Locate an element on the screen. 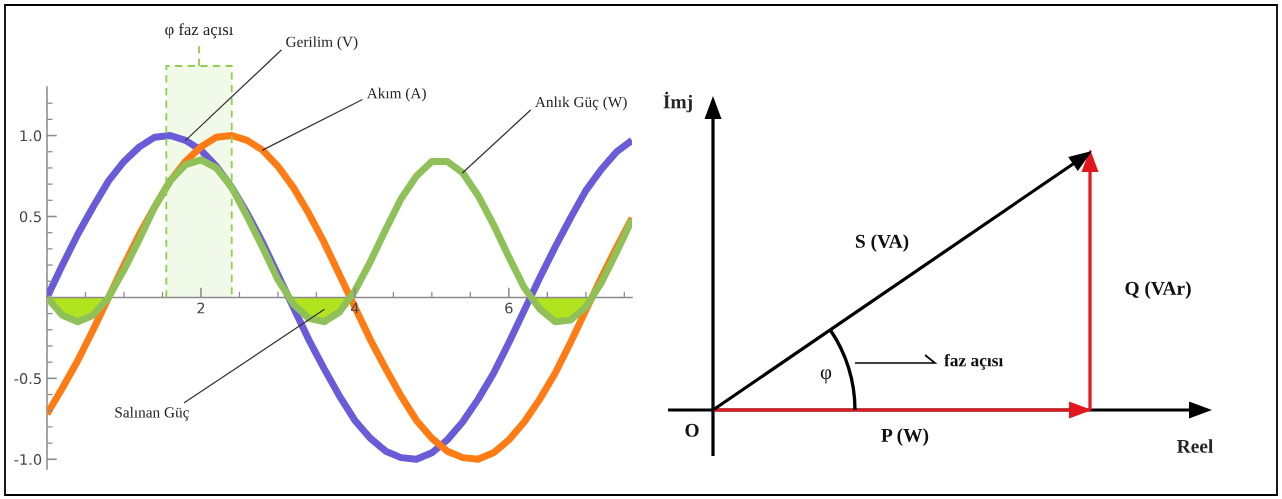  text: S (VA) is located at coordinates (882, 243).